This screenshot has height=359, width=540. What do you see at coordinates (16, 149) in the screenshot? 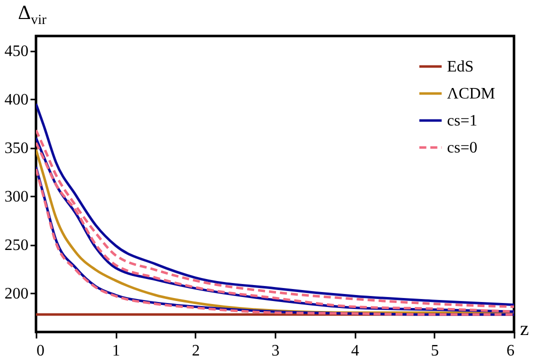
I see `y-tick-label: 350` at bounding box center [16, 149].